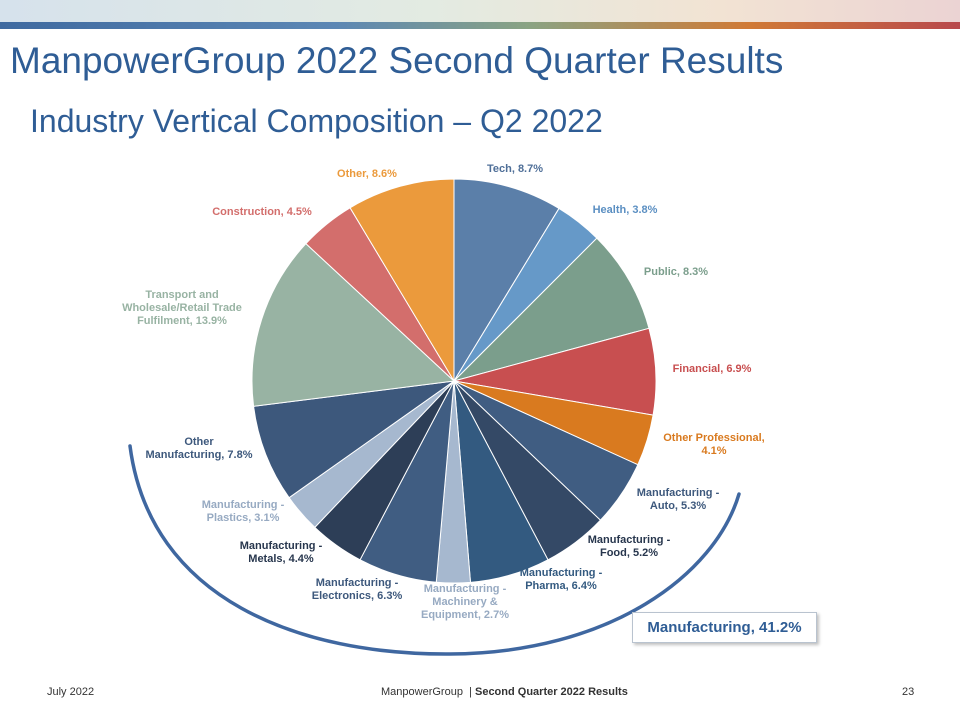  I want to click on pie-slice-label: Other, 8.6%, so click(367, 174).